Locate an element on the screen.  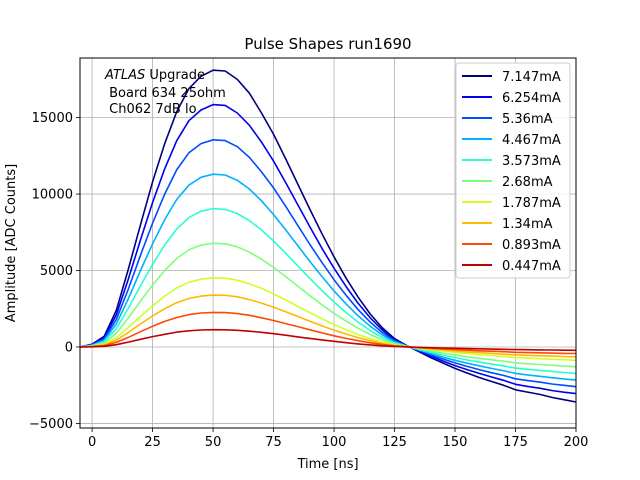
y-tick-label: −5000 is located at coordinates (51, 424).